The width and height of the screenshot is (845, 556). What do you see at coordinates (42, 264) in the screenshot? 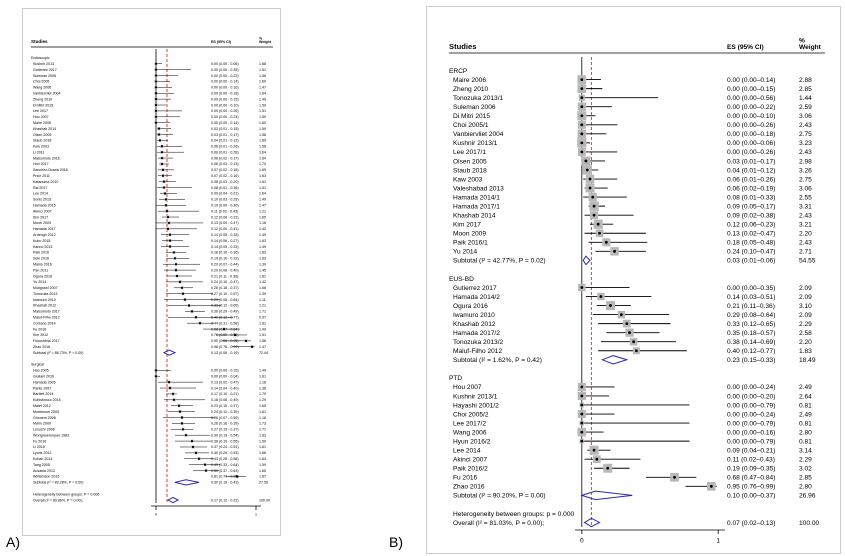
I see `study-label: Marilo 2016` at bounding box center [42, 264].